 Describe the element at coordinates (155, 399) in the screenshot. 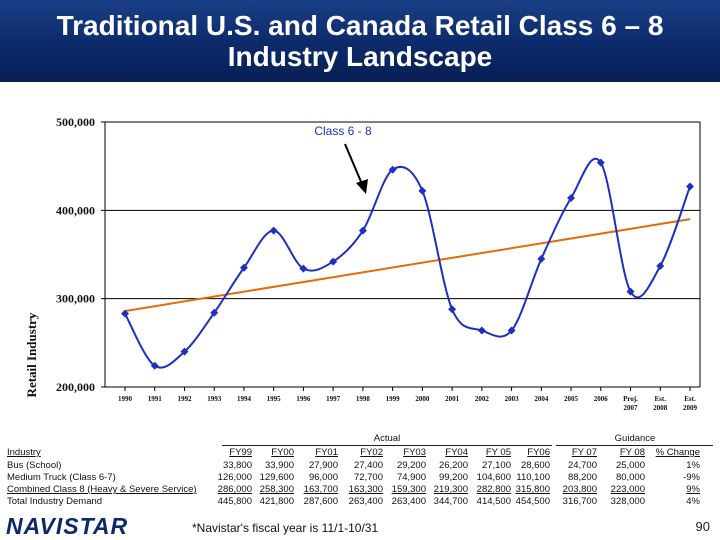

I see `x-tick-label-1-0: 1991` at that location.